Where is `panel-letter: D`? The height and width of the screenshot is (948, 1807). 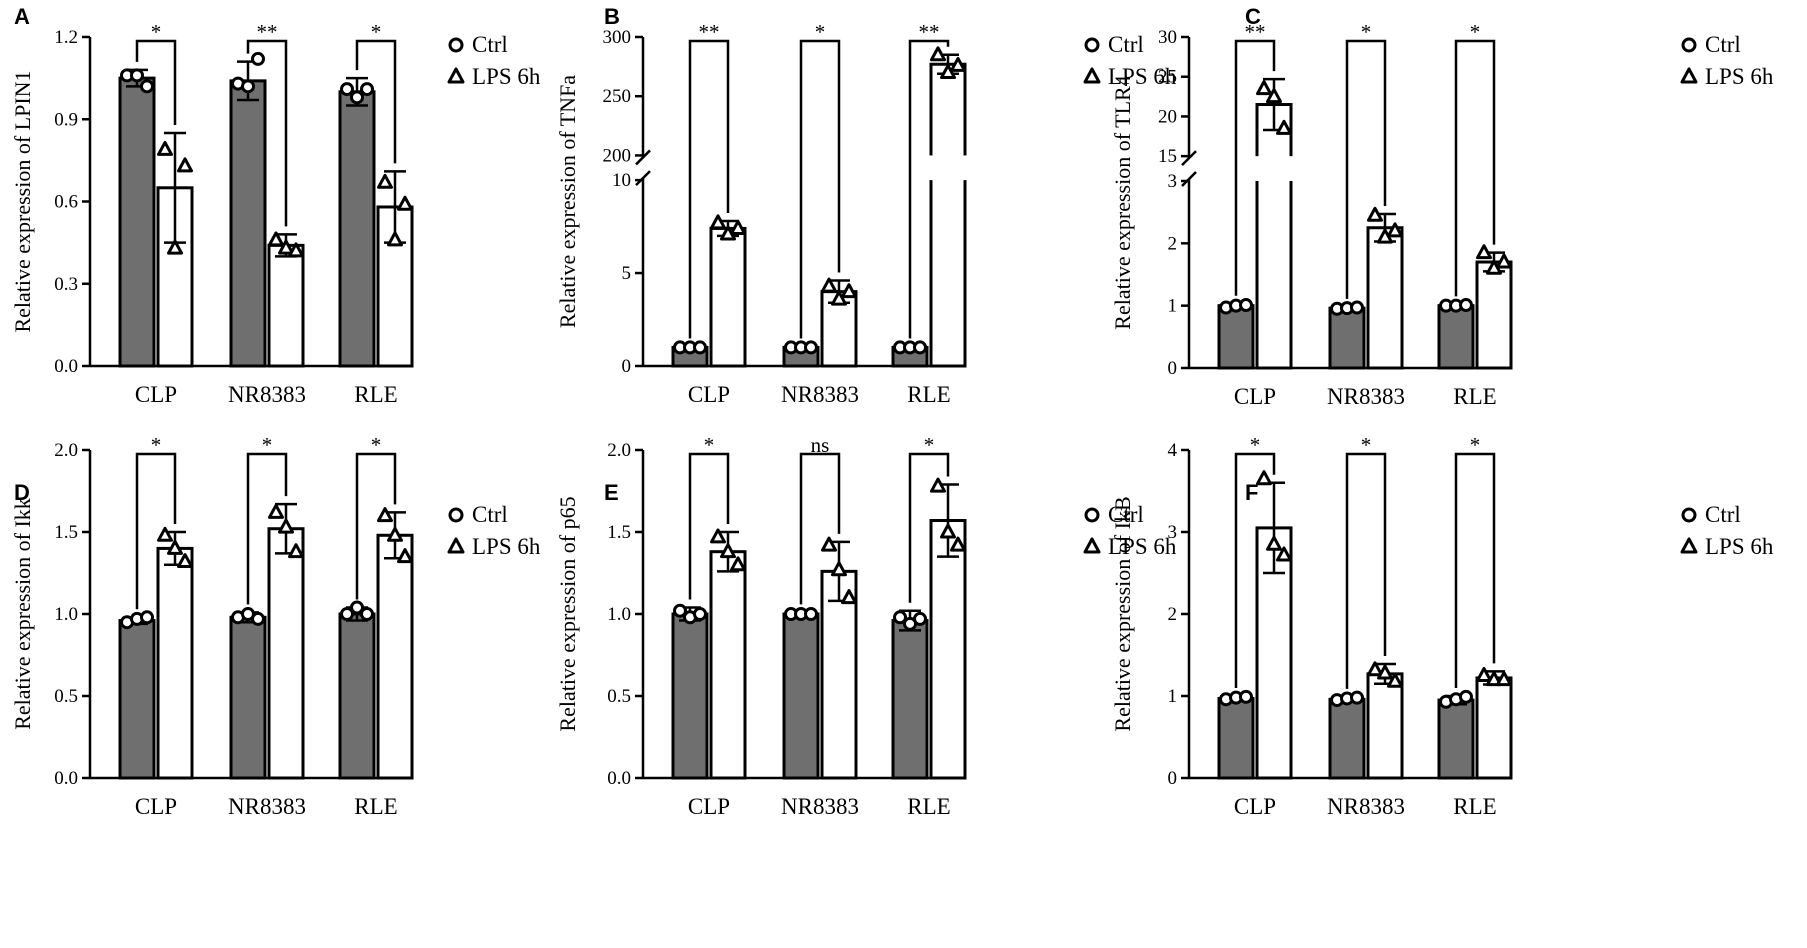 panel-letter: D is located at coordinates (22, 492).